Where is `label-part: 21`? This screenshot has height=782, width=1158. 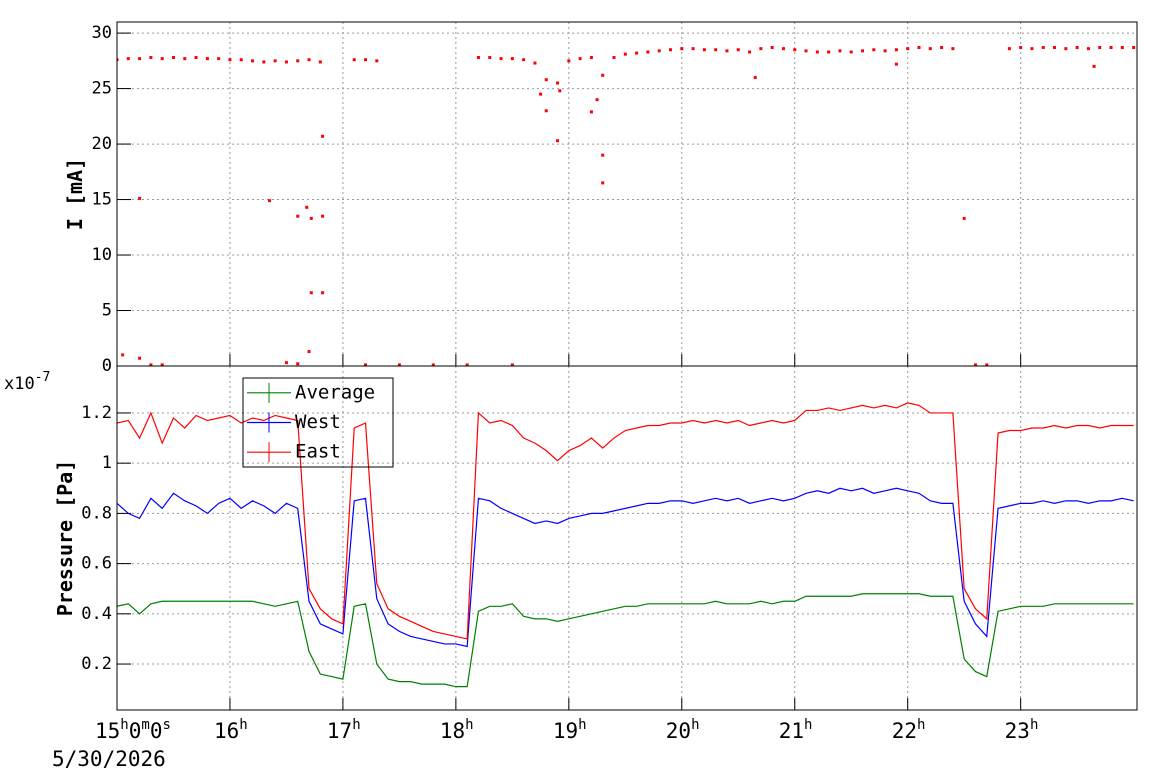 label-part: 21 is located at coordinates (791, 731).